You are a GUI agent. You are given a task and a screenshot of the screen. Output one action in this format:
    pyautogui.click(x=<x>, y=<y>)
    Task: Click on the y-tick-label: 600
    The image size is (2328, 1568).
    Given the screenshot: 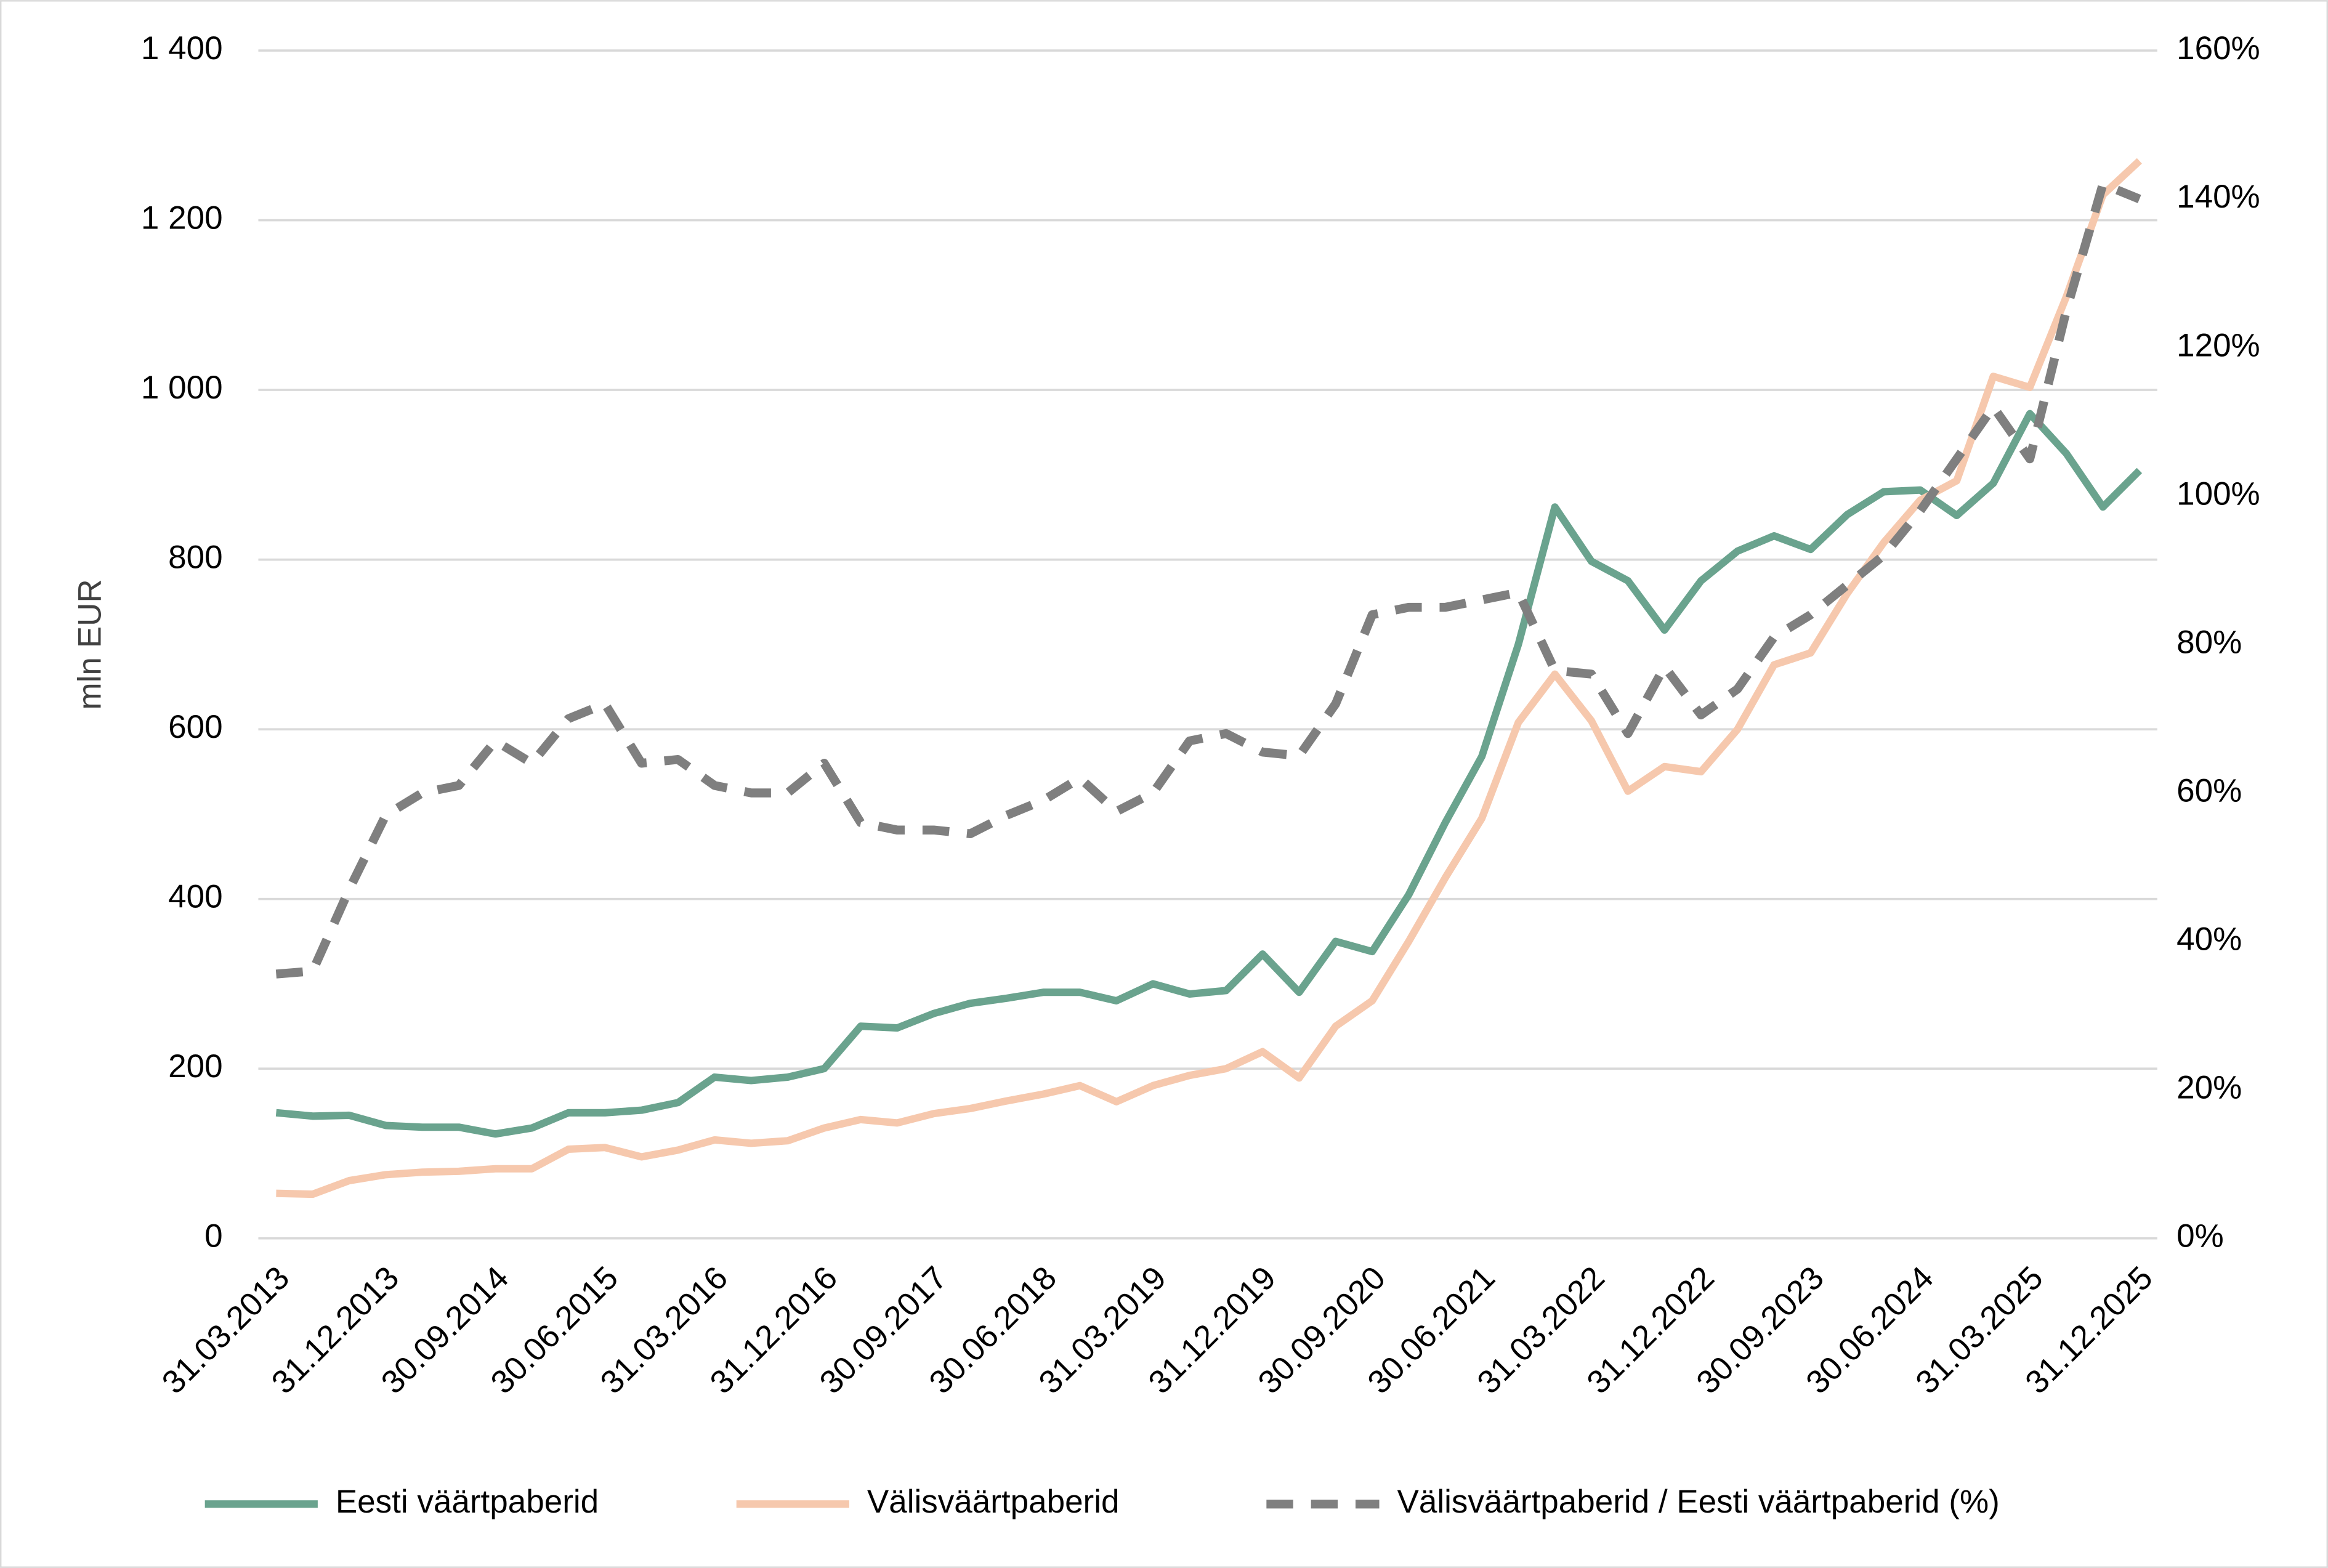 What is the action you would take?
    pyautogui.click(x=195, y=727)
    